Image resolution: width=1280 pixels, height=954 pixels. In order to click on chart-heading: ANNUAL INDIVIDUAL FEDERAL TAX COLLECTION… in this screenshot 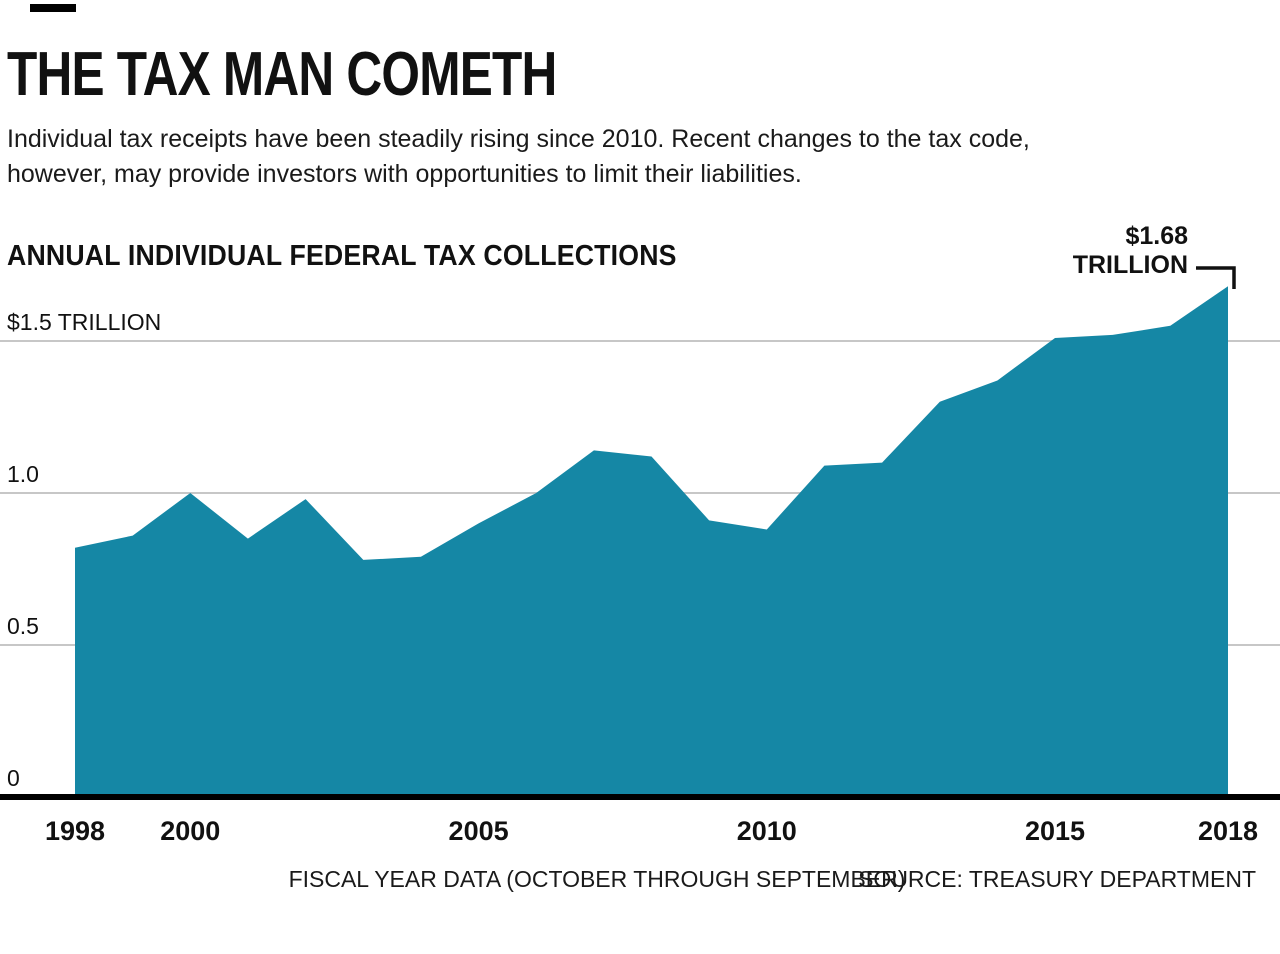, I will do `click(342, 256)`.